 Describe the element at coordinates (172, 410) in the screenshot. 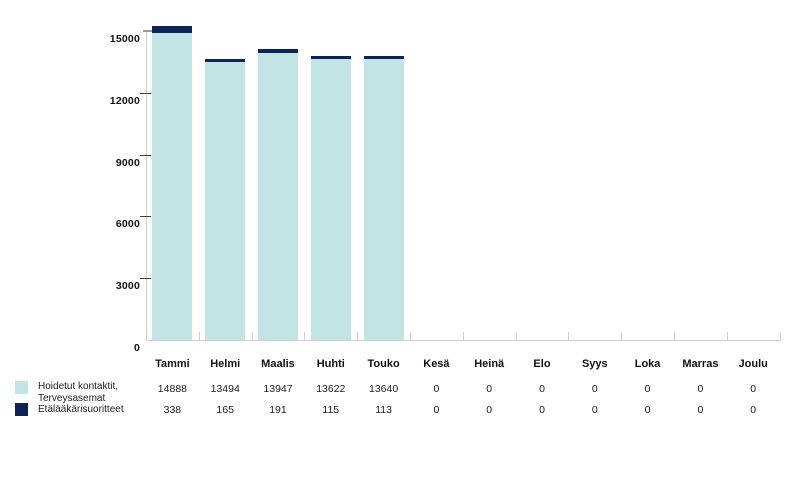

I see `table-cell-remote: 338` at that location.